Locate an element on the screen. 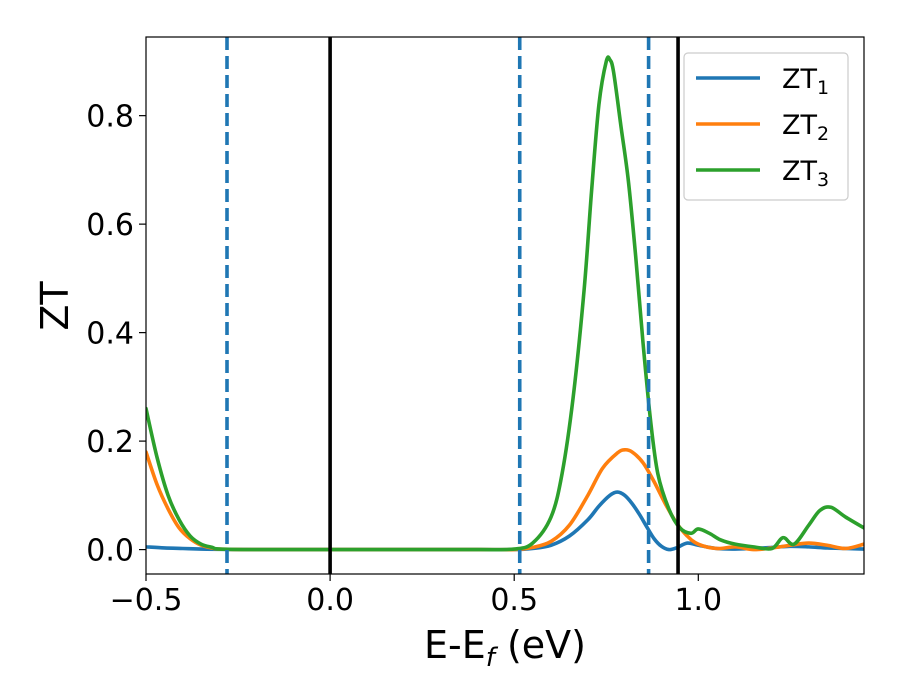  y-tick-label: 0.6 is located at coordinates (110, 225).